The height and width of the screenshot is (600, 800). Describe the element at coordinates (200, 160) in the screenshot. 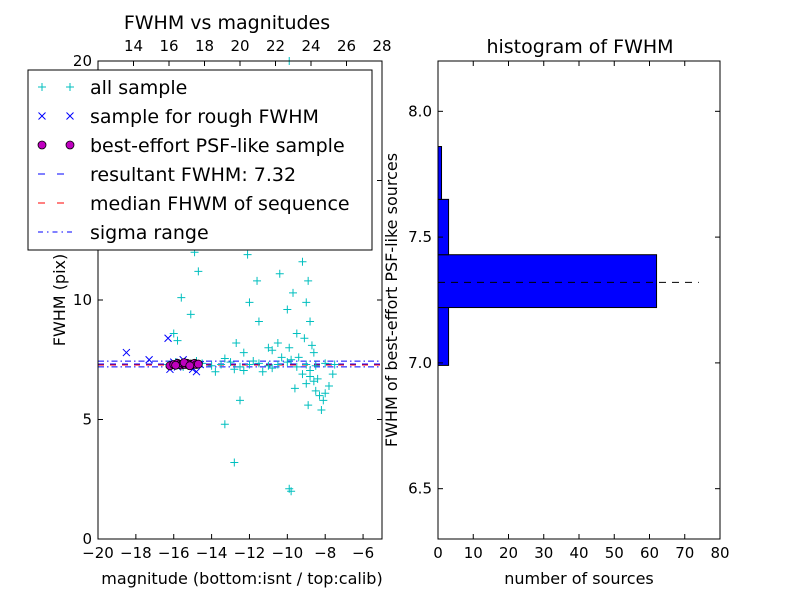

I see `legend-box` at that location.